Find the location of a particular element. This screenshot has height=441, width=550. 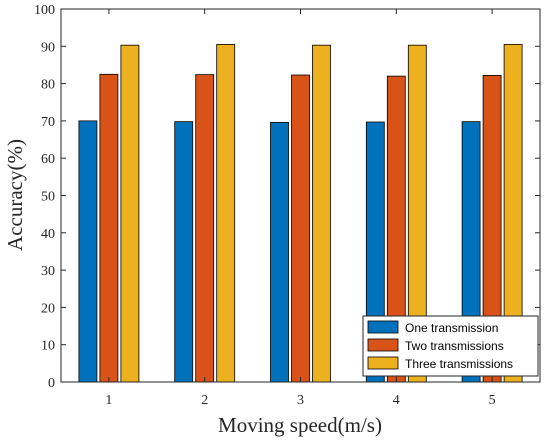

y-axis-title: Accuracy(%) is located at coordinates (15, 195).